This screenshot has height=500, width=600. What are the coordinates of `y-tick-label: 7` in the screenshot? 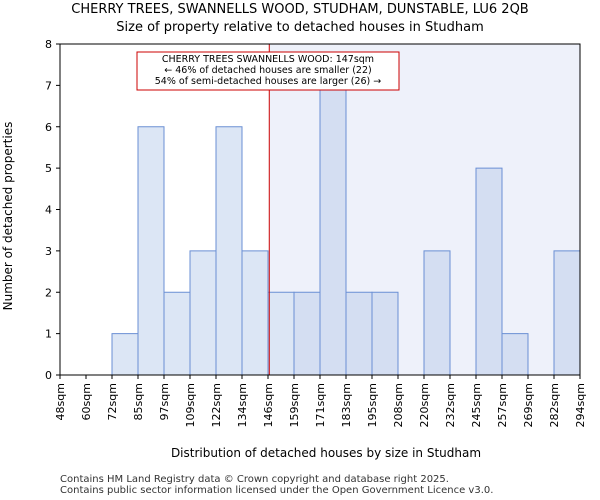 It's located at (48, 85).